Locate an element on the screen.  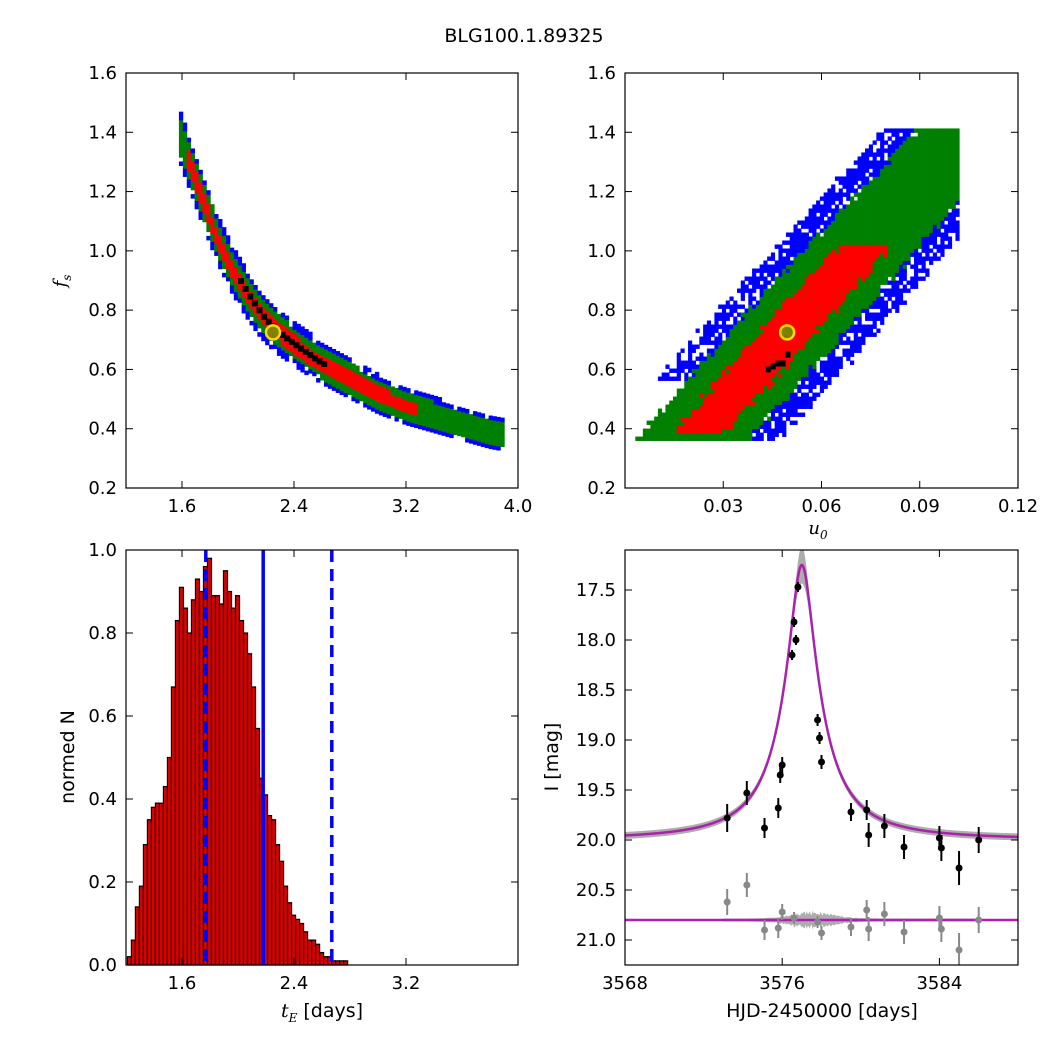
ytick-label: 19.5 is located at coordinates (596, 790).